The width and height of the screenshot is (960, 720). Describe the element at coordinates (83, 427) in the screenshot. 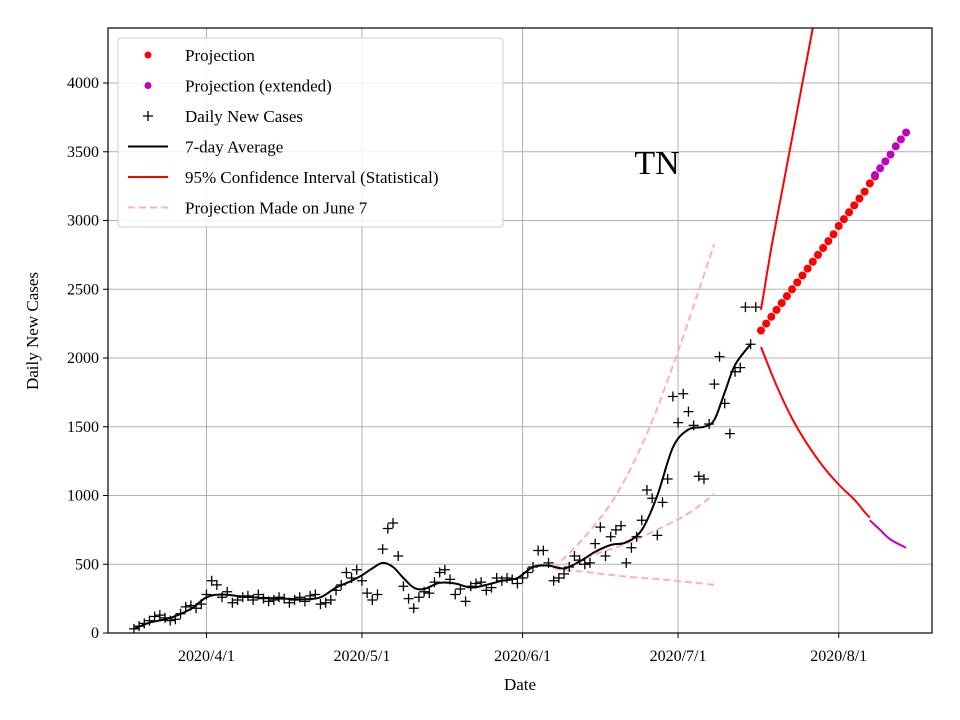

I see `y-tick-label: 1500` at that location.